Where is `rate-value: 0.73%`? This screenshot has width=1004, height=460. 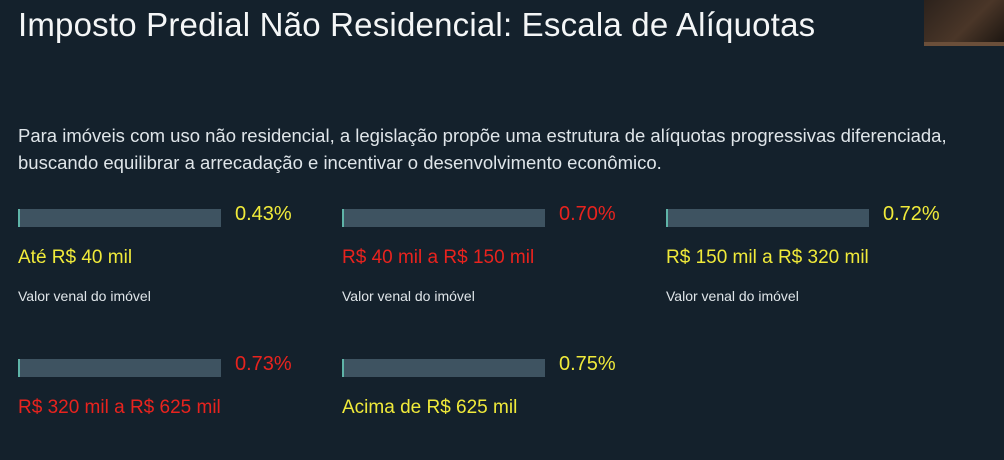
rate-value: 0.73% is located at coordinates (263, 364).